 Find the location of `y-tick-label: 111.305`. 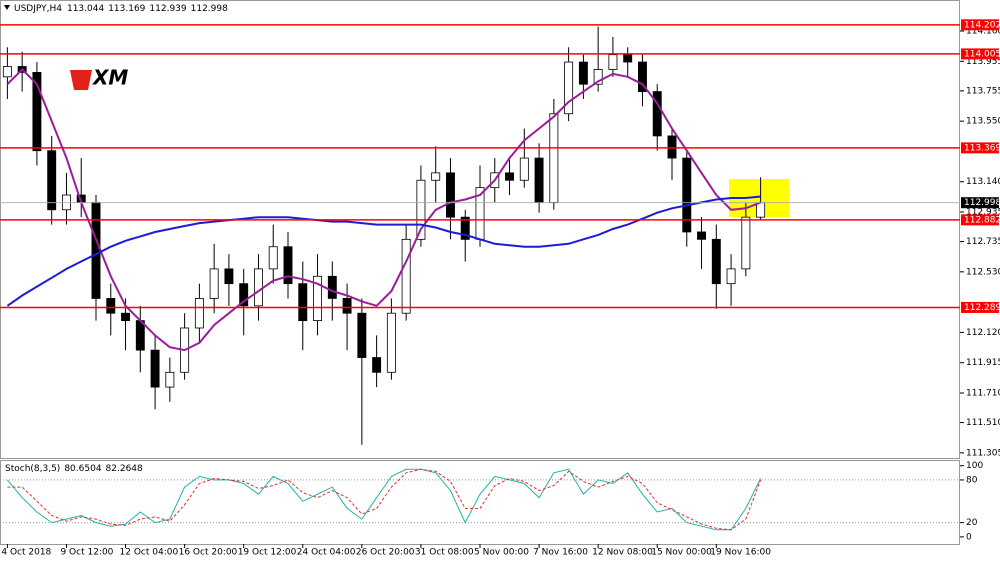

y-tick-label: 111.305 is located at coordinates (983, 453).